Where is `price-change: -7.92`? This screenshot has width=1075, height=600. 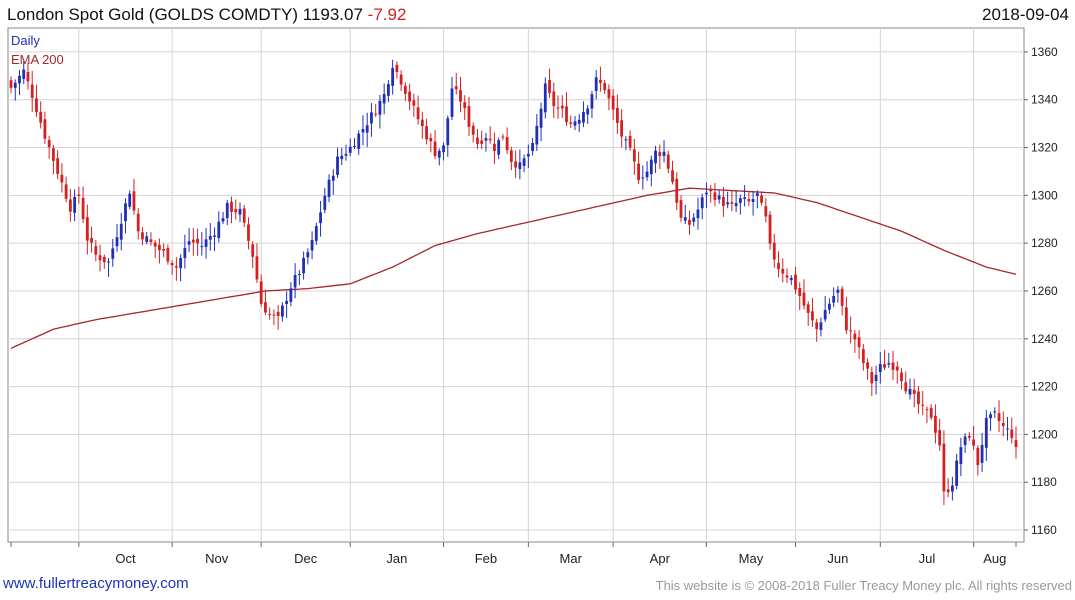 price-change: -7.92 is located at coordinates (387, 14).